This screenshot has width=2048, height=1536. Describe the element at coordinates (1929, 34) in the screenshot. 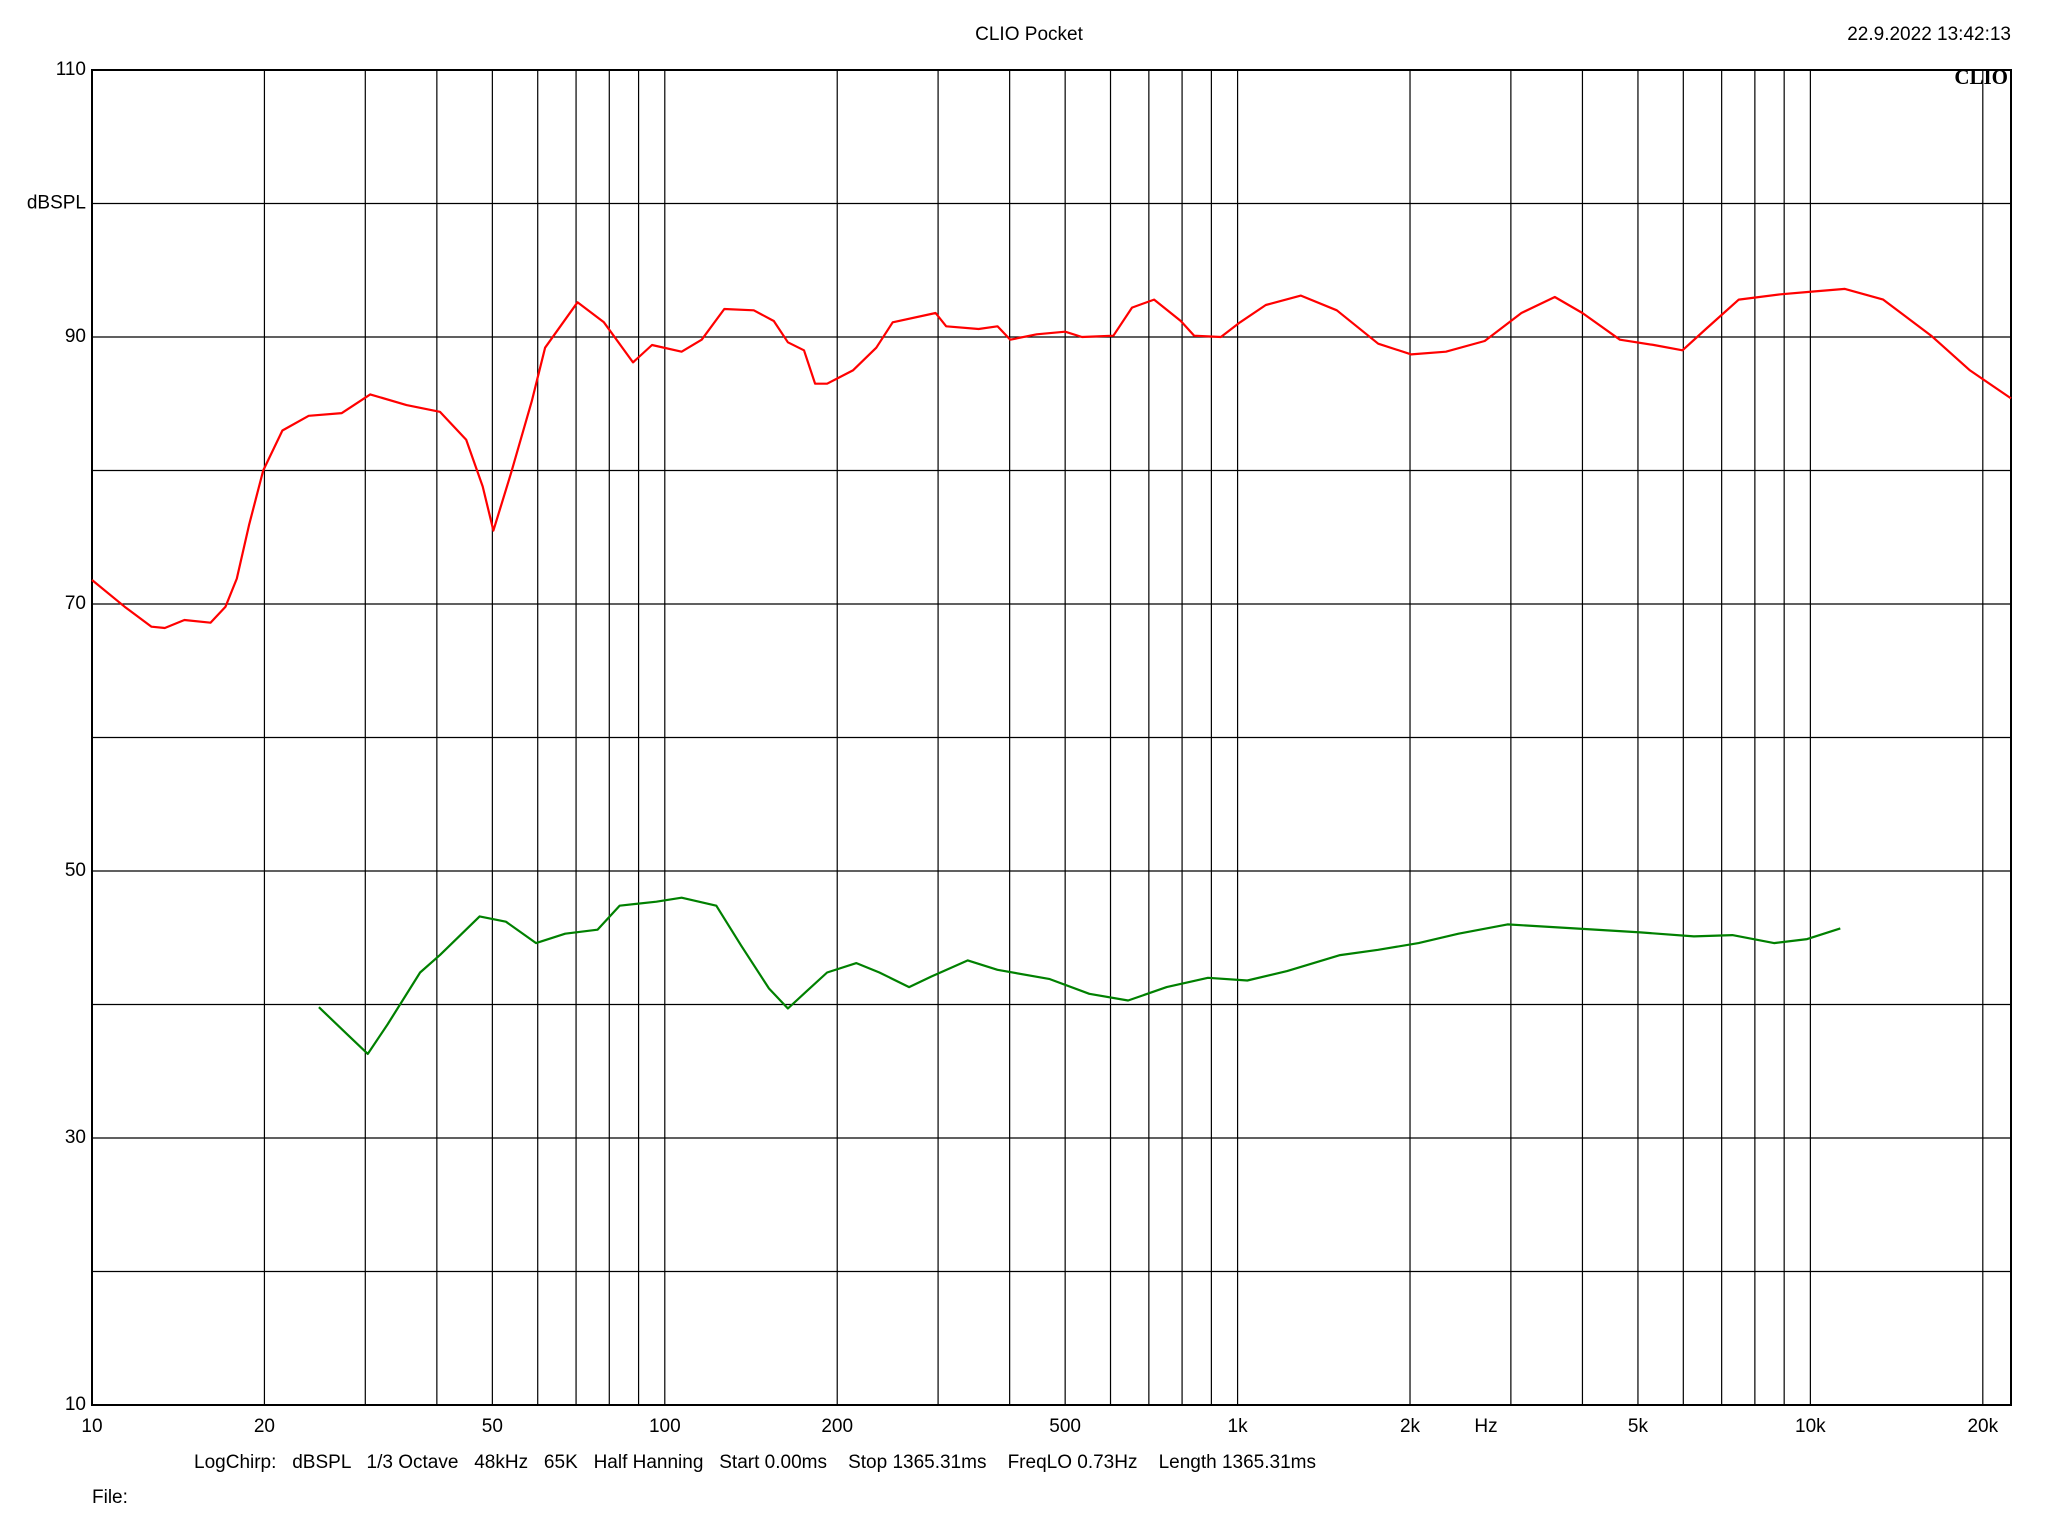

I see `timestamp: 22.9.2022 13:42:13` at that location.